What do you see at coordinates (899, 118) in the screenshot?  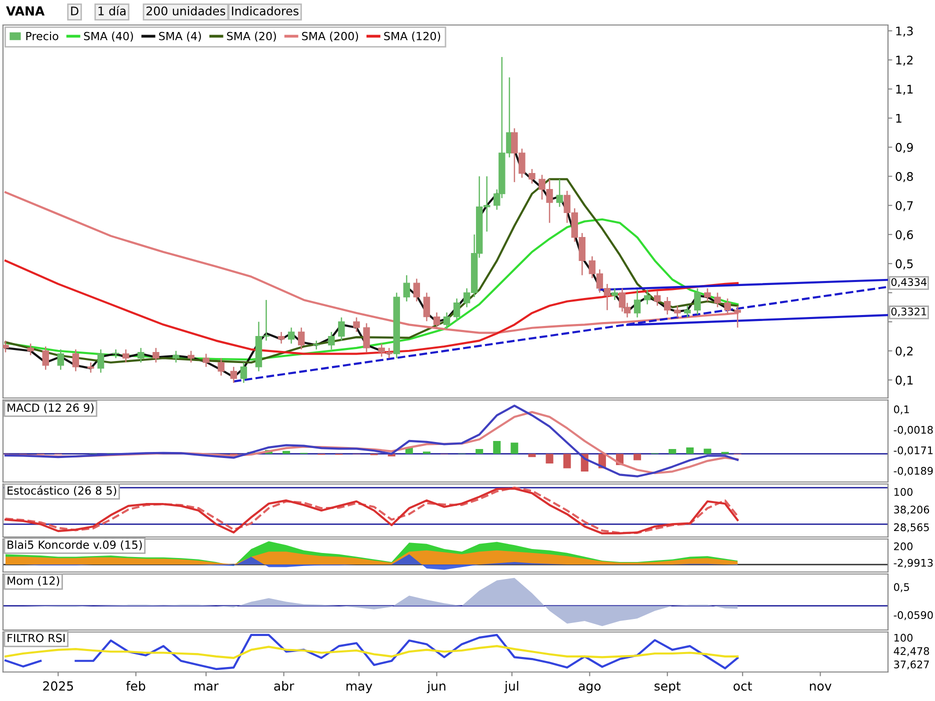 I see `y-tick-label: 1` at bounding box center [899, 118].